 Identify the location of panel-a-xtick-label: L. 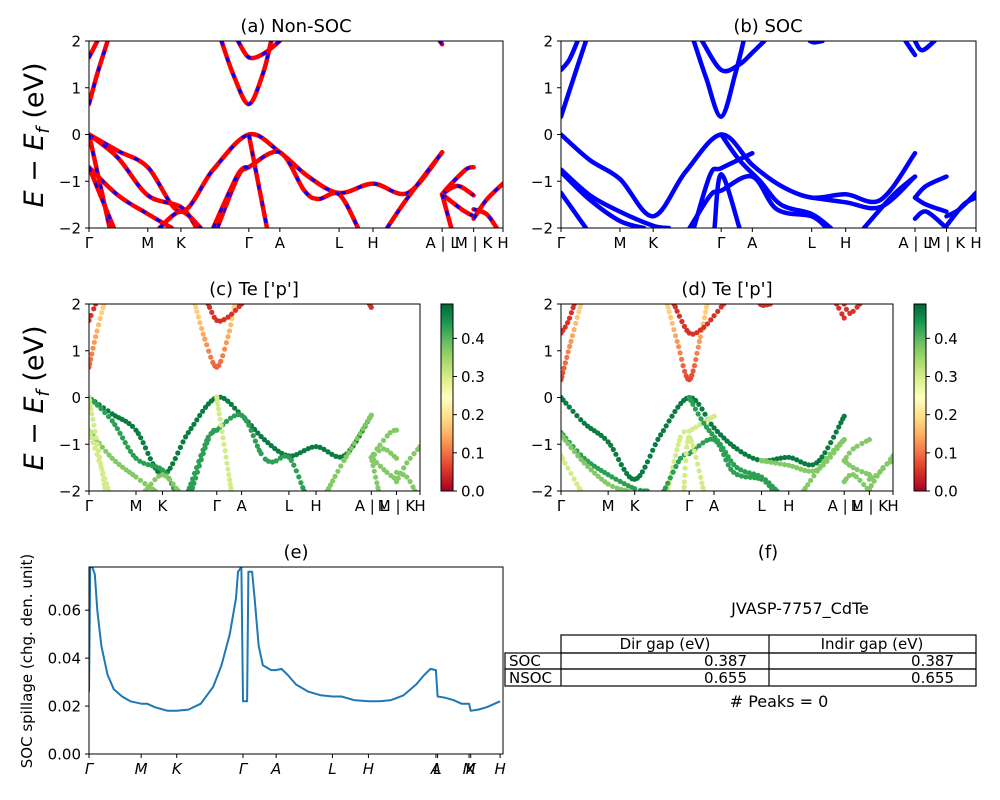
(339, 243).